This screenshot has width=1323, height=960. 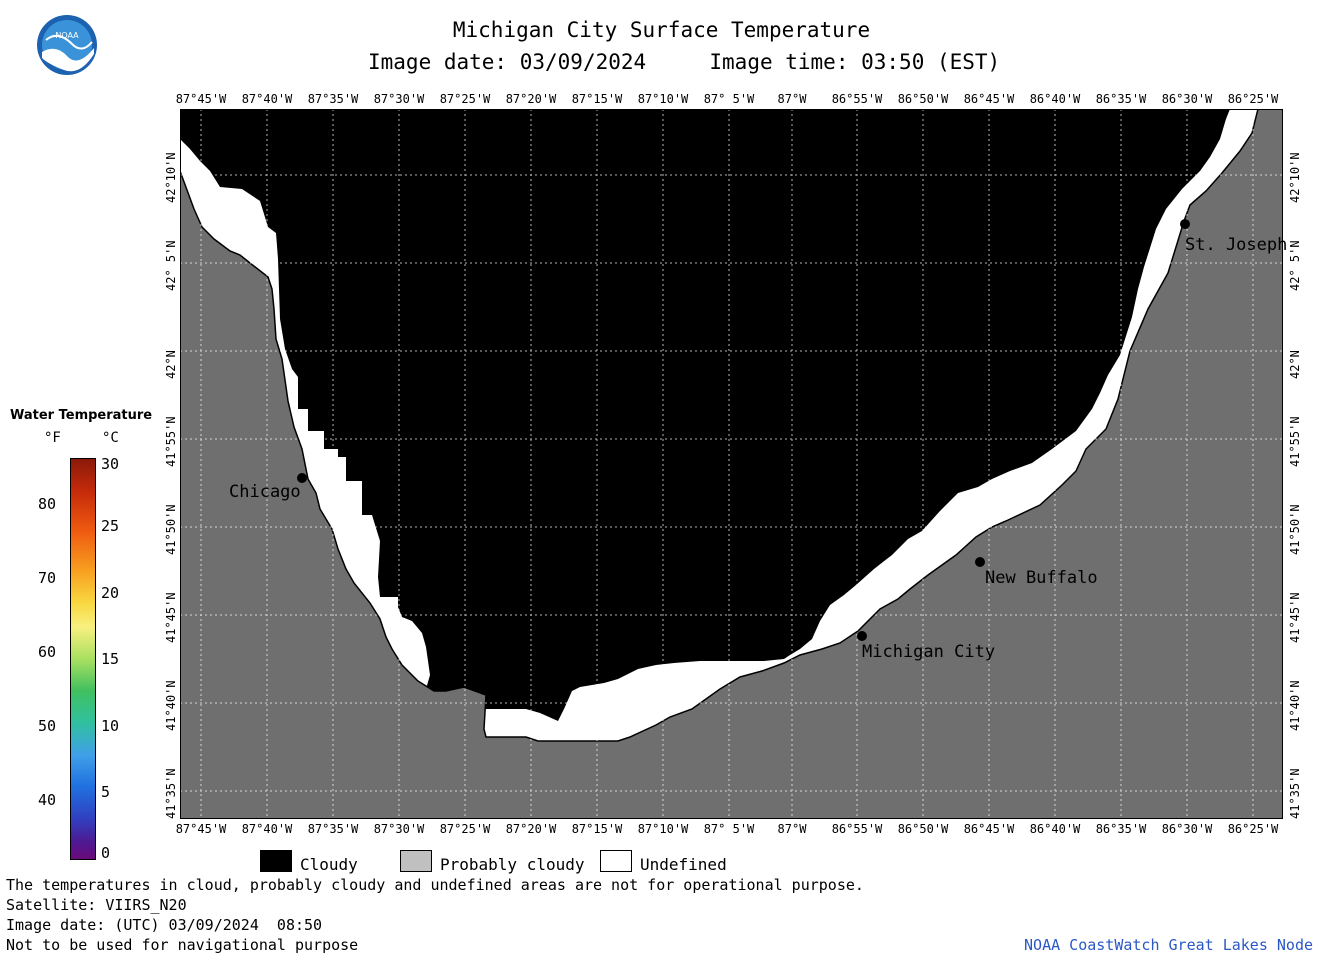 I want to click on legend-probably-cloudy: Probably cloudy, so click(x=512, y=864).